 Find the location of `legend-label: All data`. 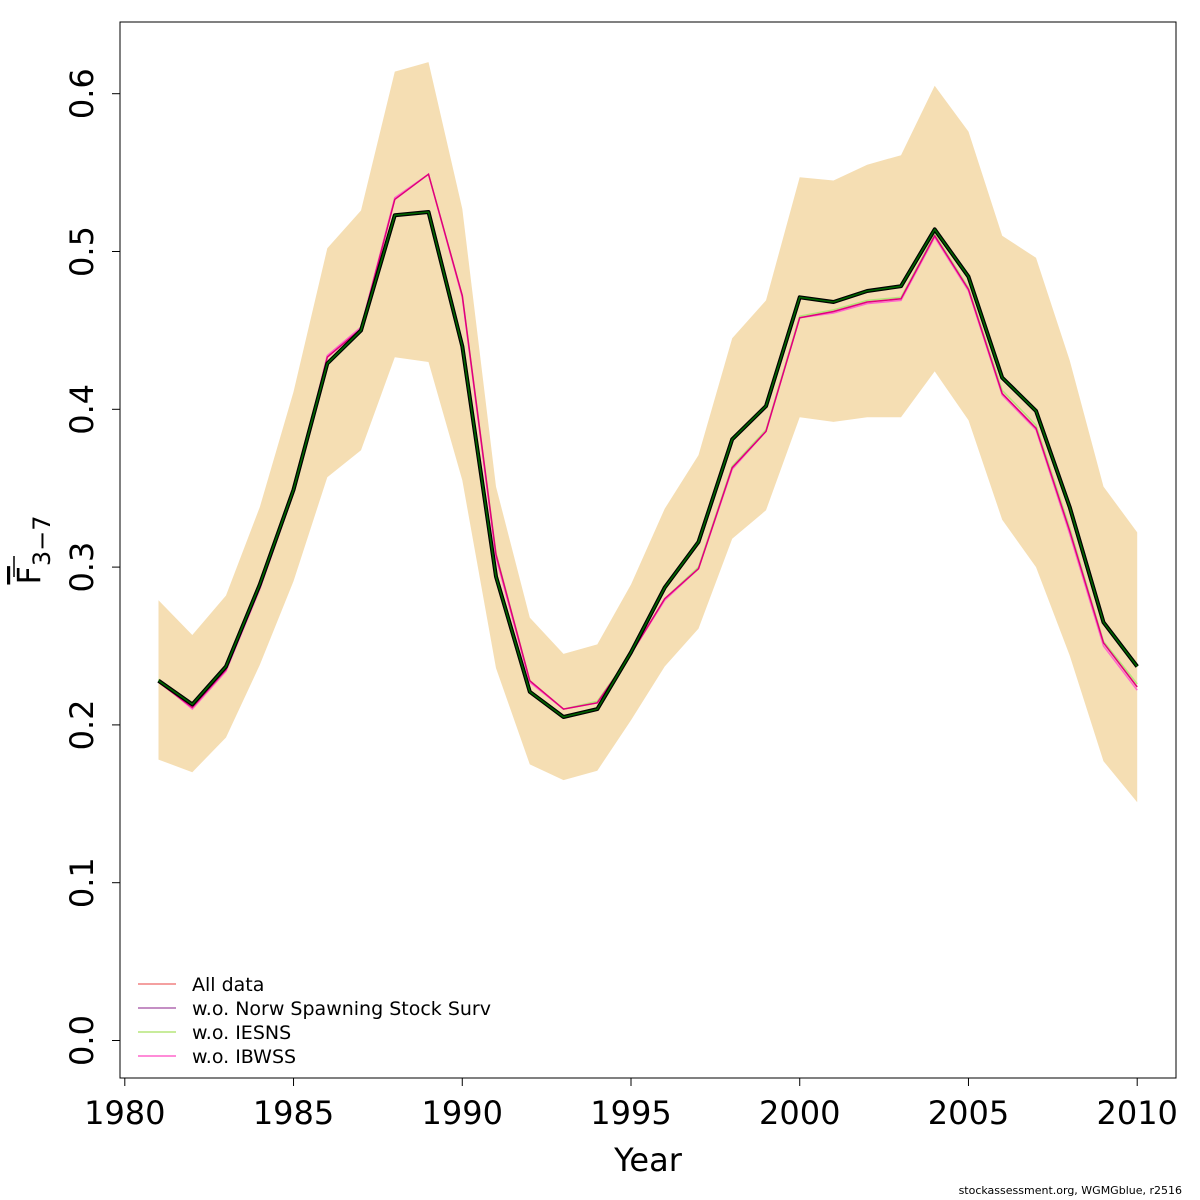

legend-label: All data is located at coordinates (228, 985).